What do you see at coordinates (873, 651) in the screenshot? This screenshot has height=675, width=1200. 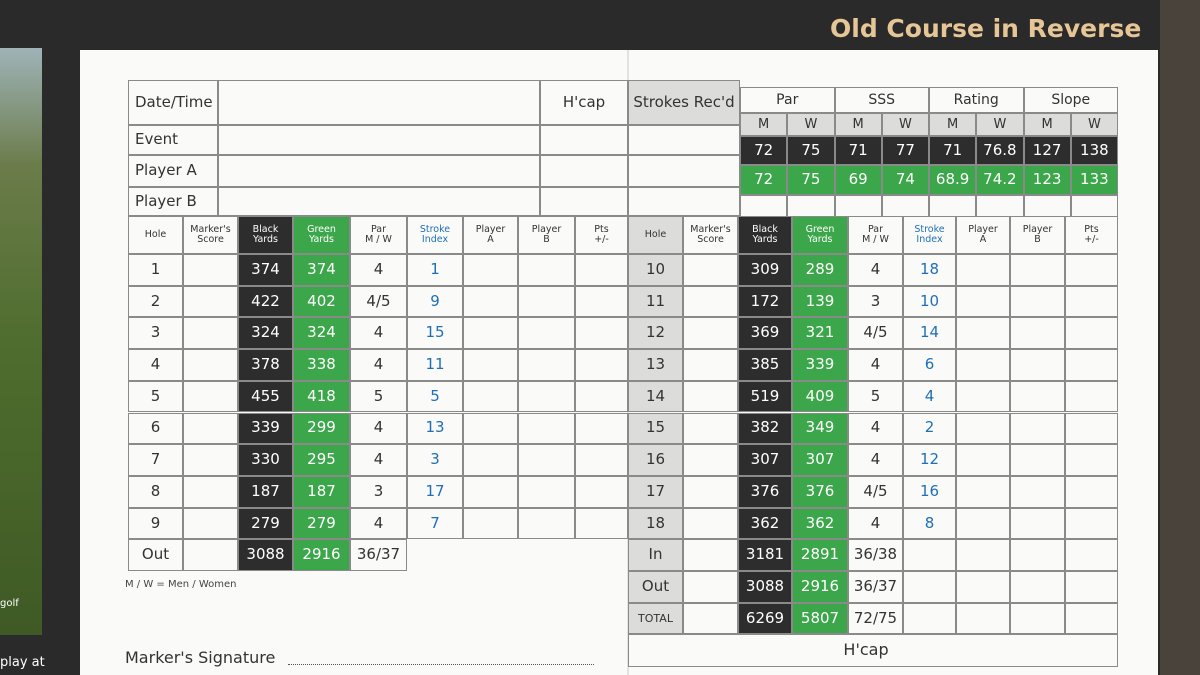 I see `hcap-row` at bounding box center [873, 651].